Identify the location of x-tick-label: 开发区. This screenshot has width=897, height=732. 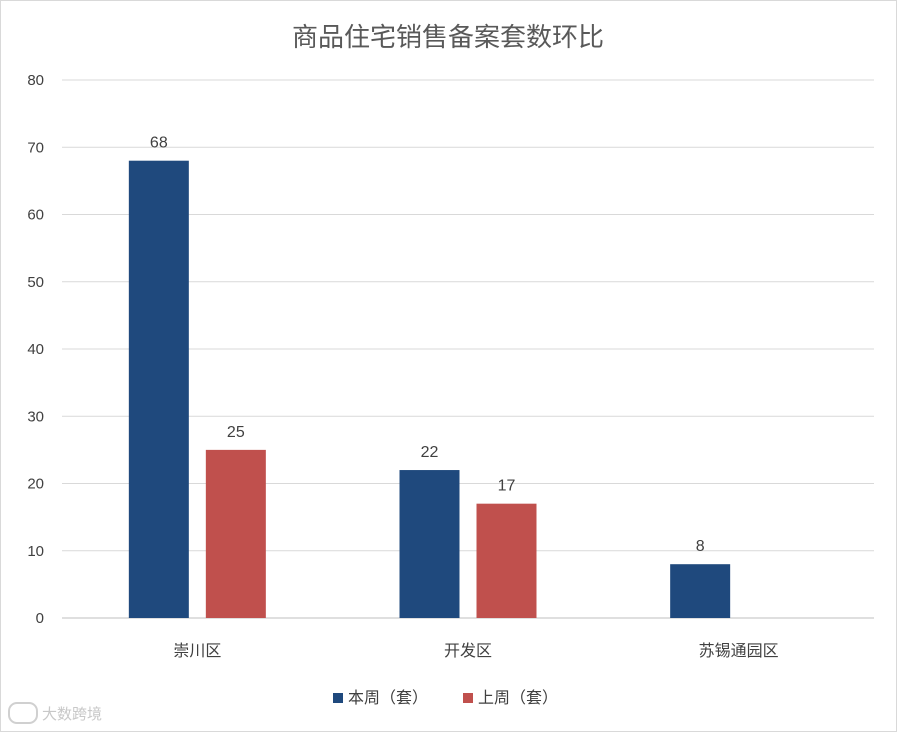
(468, 651).